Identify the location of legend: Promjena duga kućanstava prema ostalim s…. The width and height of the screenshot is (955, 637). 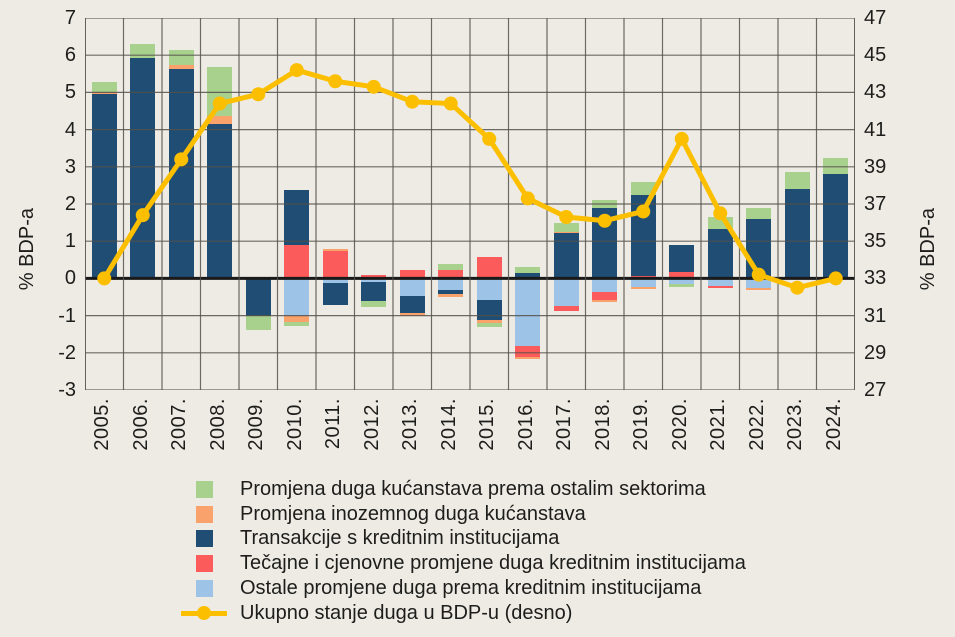
(463, 551).